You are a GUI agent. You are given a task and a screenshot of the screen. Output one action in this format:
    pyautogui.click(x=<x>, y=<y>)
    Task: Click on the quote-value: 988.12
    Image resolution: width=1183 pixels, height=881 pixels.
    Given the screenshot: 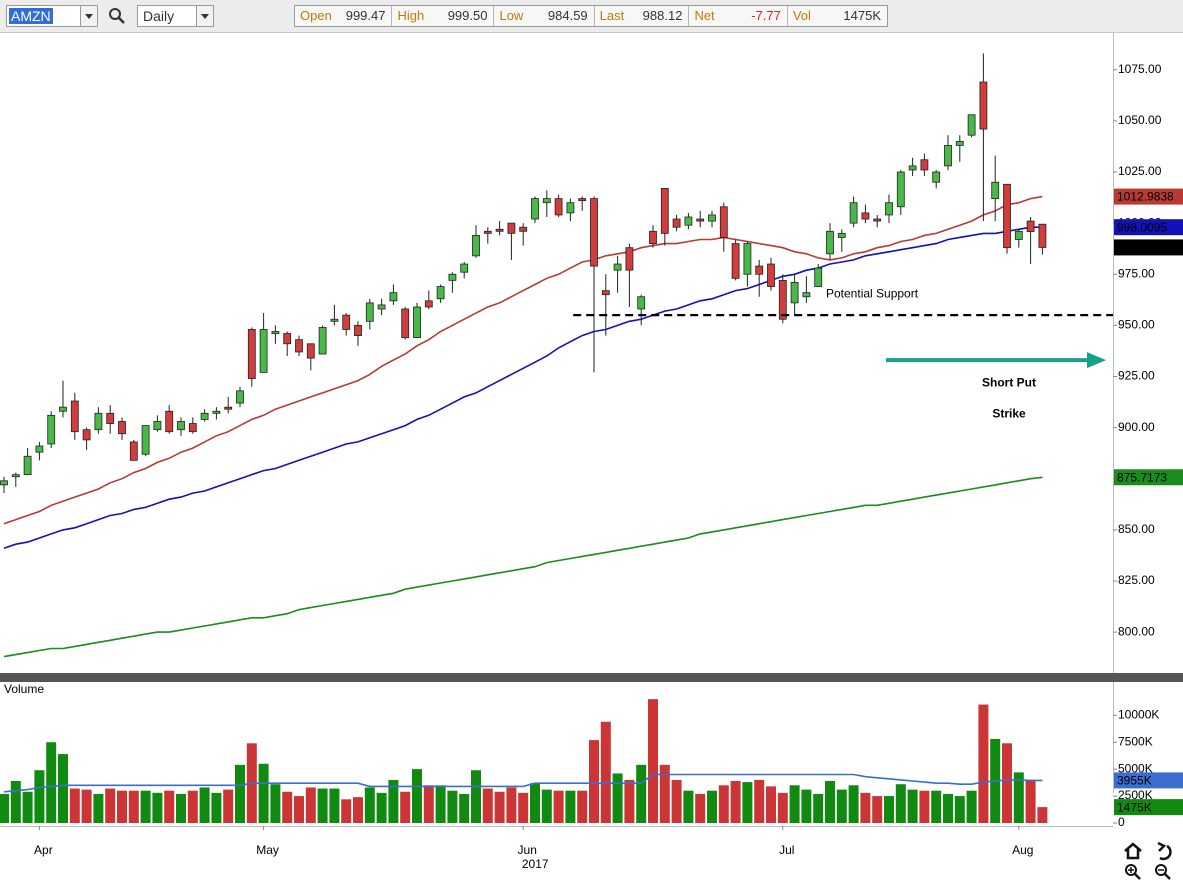 What is the action you would take?
    pyautogui.click(x=662, y=15)
    